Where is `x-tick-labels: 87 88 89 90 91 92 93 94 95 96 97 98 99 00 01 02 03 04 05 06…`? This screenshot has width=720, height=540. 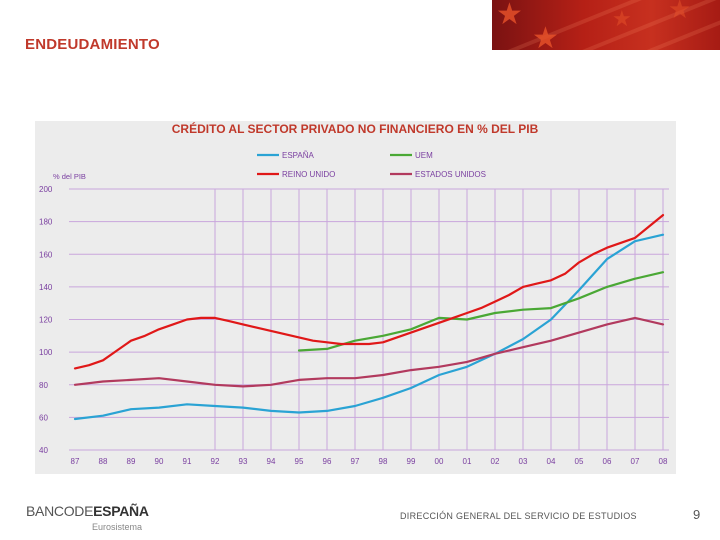
x-tick-labels: 87 88 89 90 91 92 93 94 95 96 97 98 99 00 01 02 03 04 05 06… is located at coordinates (369, 461).